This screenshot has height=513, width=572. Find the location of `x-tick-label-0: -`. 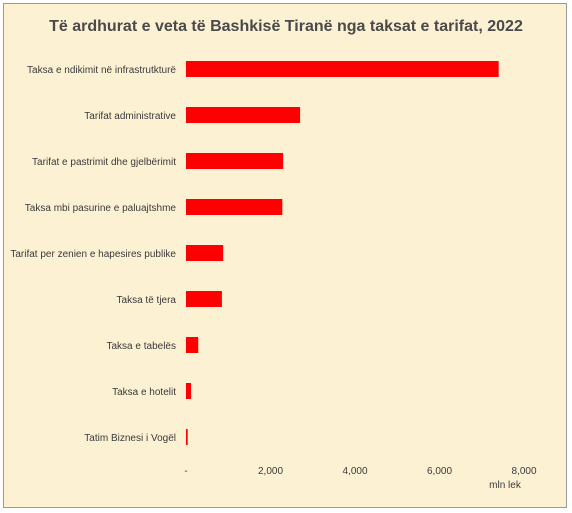

x-tick-label-0: - is located at coordinates (185, 471).